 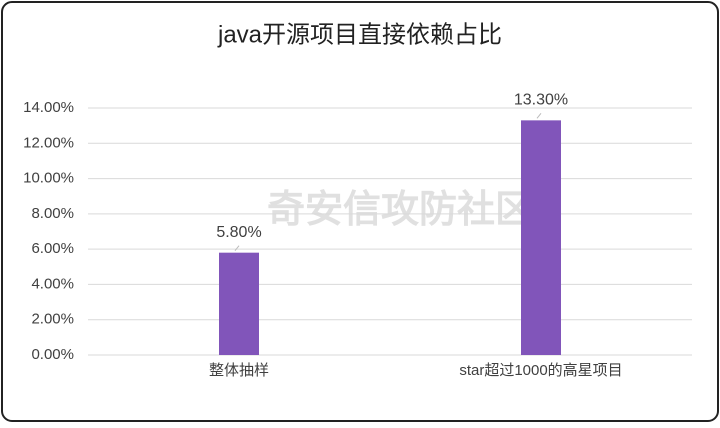 I want to click on value-label: 5.80%, so click(x=238, y=232).